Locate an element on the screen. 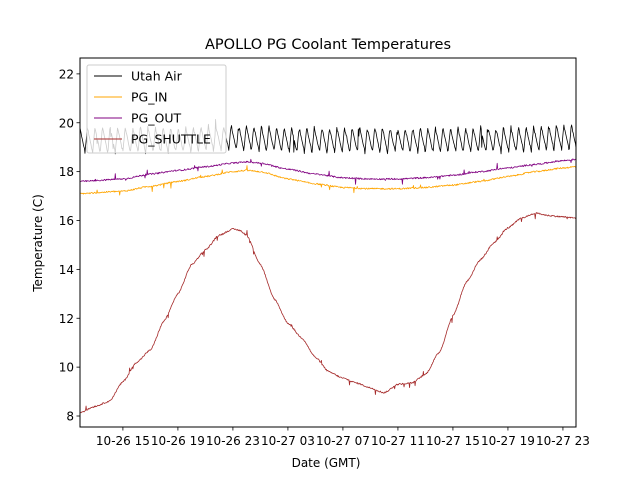 This screenshot has height=480, width=640. x-tick-label: 10-27 11 is located at coordinates (398, 441).